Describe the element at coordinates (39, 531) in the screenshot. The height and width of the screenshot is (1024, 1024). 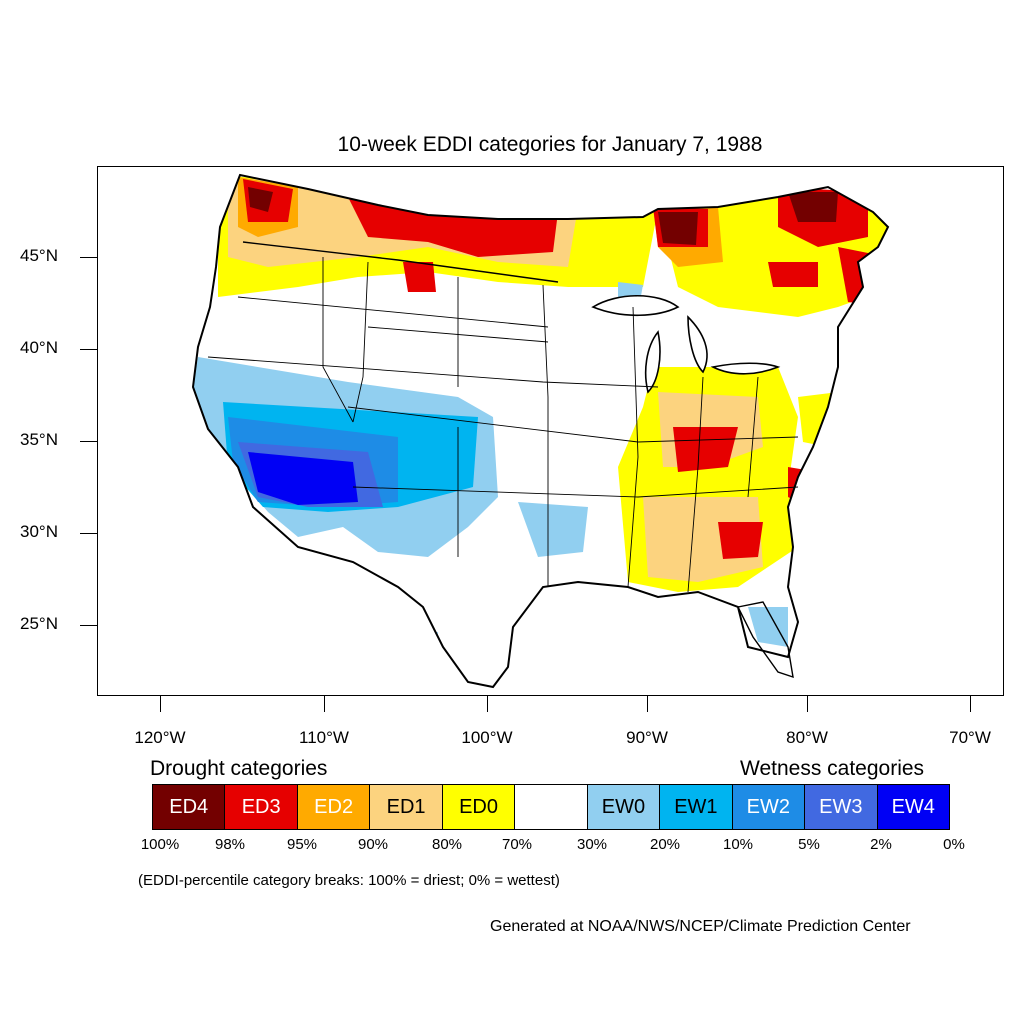
I see `lat-label-30: 30°N` at that location.